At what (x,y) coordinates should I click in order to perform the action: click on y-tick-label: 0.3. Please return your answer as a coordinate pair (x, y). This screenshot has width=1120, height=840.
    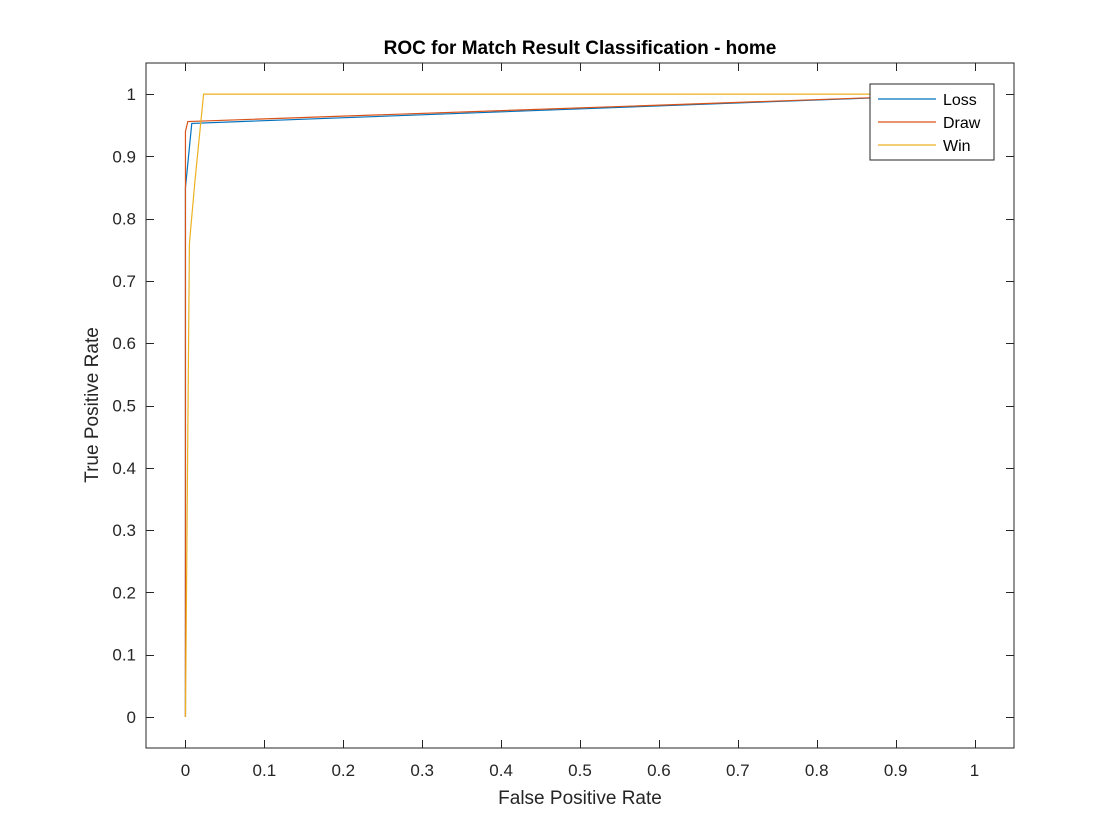
    Looking at the image, I should click on (124, 530).